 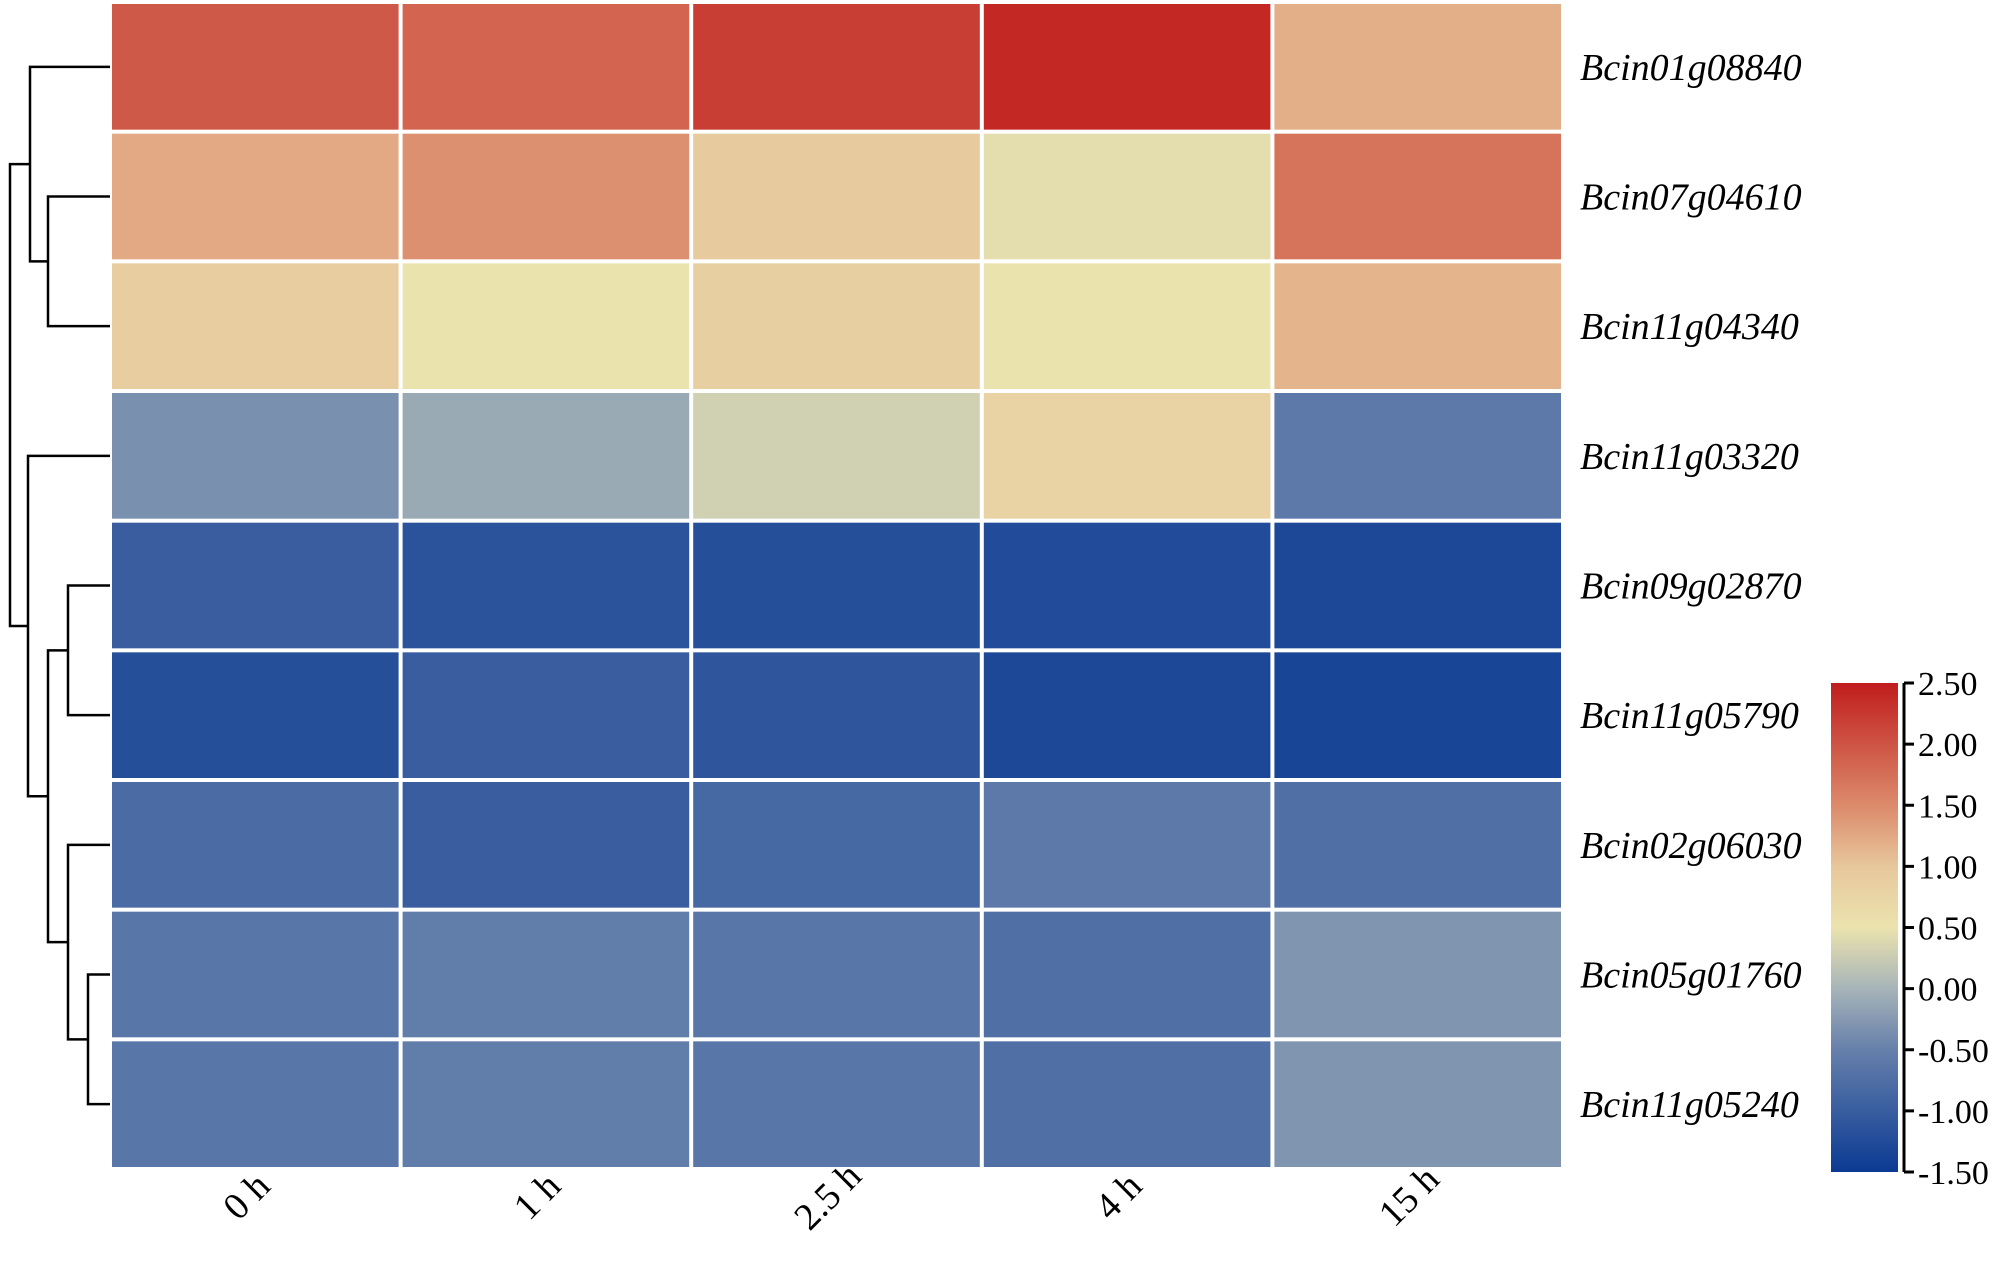 I want to click on color-scale-tick-label: -1.00, so click(x=1953, y=1112).